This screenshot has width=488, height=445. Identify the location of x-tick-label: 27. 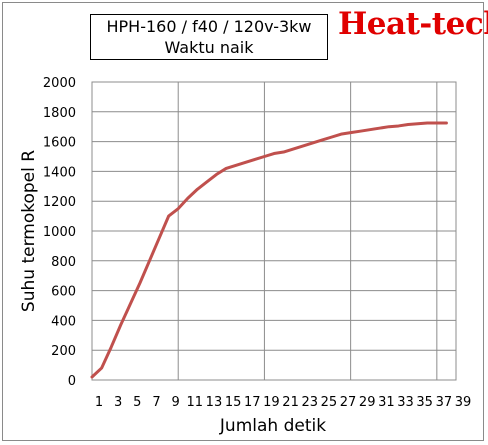
(348, 402).